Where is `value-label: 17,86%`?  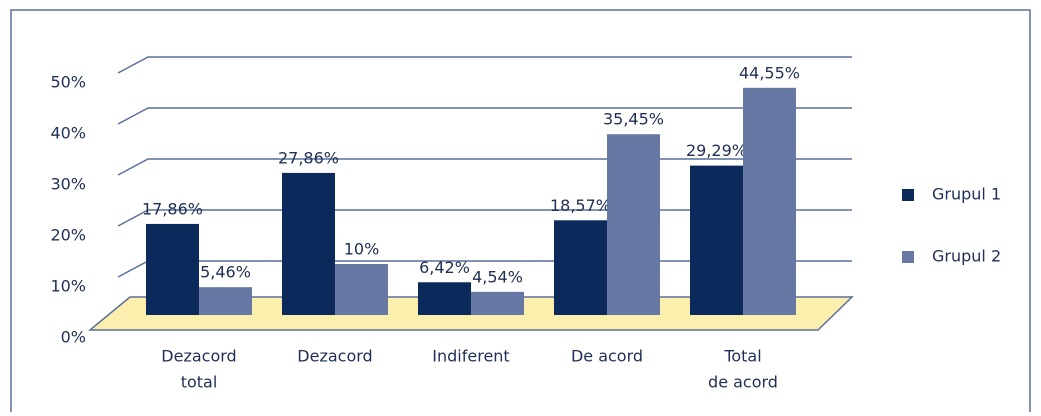 value-label: 17,86% is located at coordinates (172, 208).